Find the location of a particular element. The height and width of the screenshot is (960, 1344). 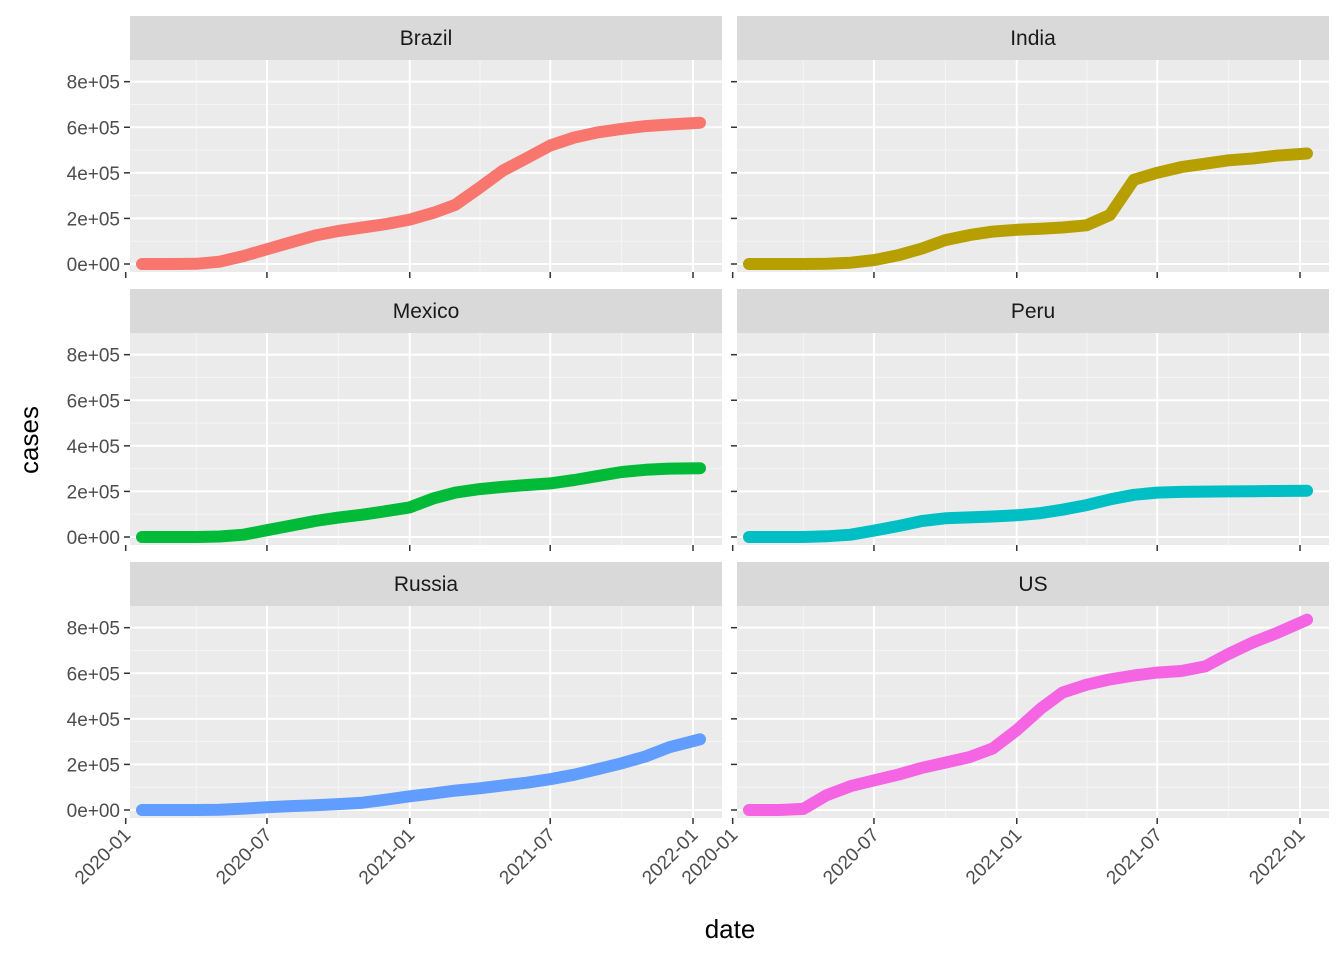

series-line-india is located at coordinates (1028, 208).